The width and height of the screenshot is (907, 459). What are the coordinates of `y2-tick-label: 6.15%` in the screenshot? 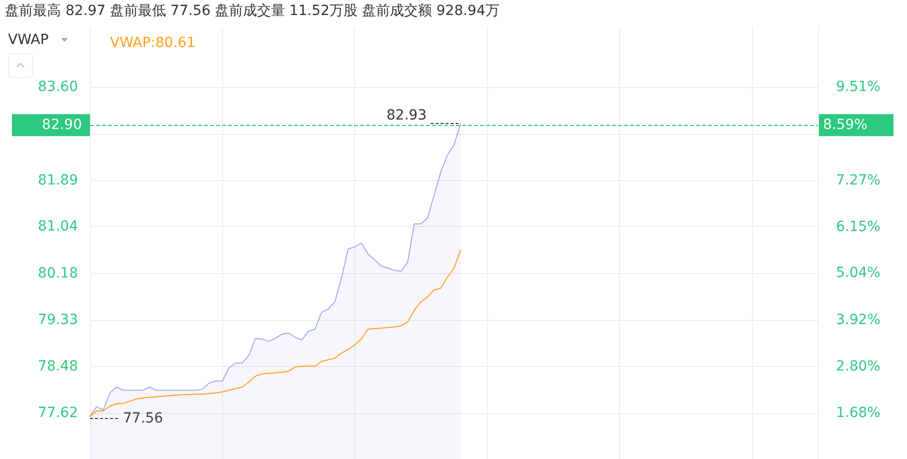 It's located at (858, 226).